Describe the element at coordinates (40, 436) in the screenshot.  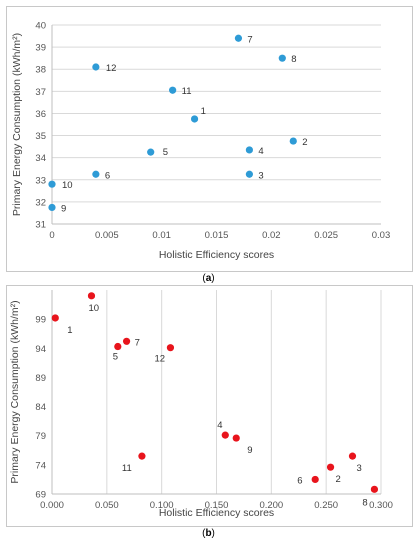
I see `chart-b-y-tick-label: 79` at that location.